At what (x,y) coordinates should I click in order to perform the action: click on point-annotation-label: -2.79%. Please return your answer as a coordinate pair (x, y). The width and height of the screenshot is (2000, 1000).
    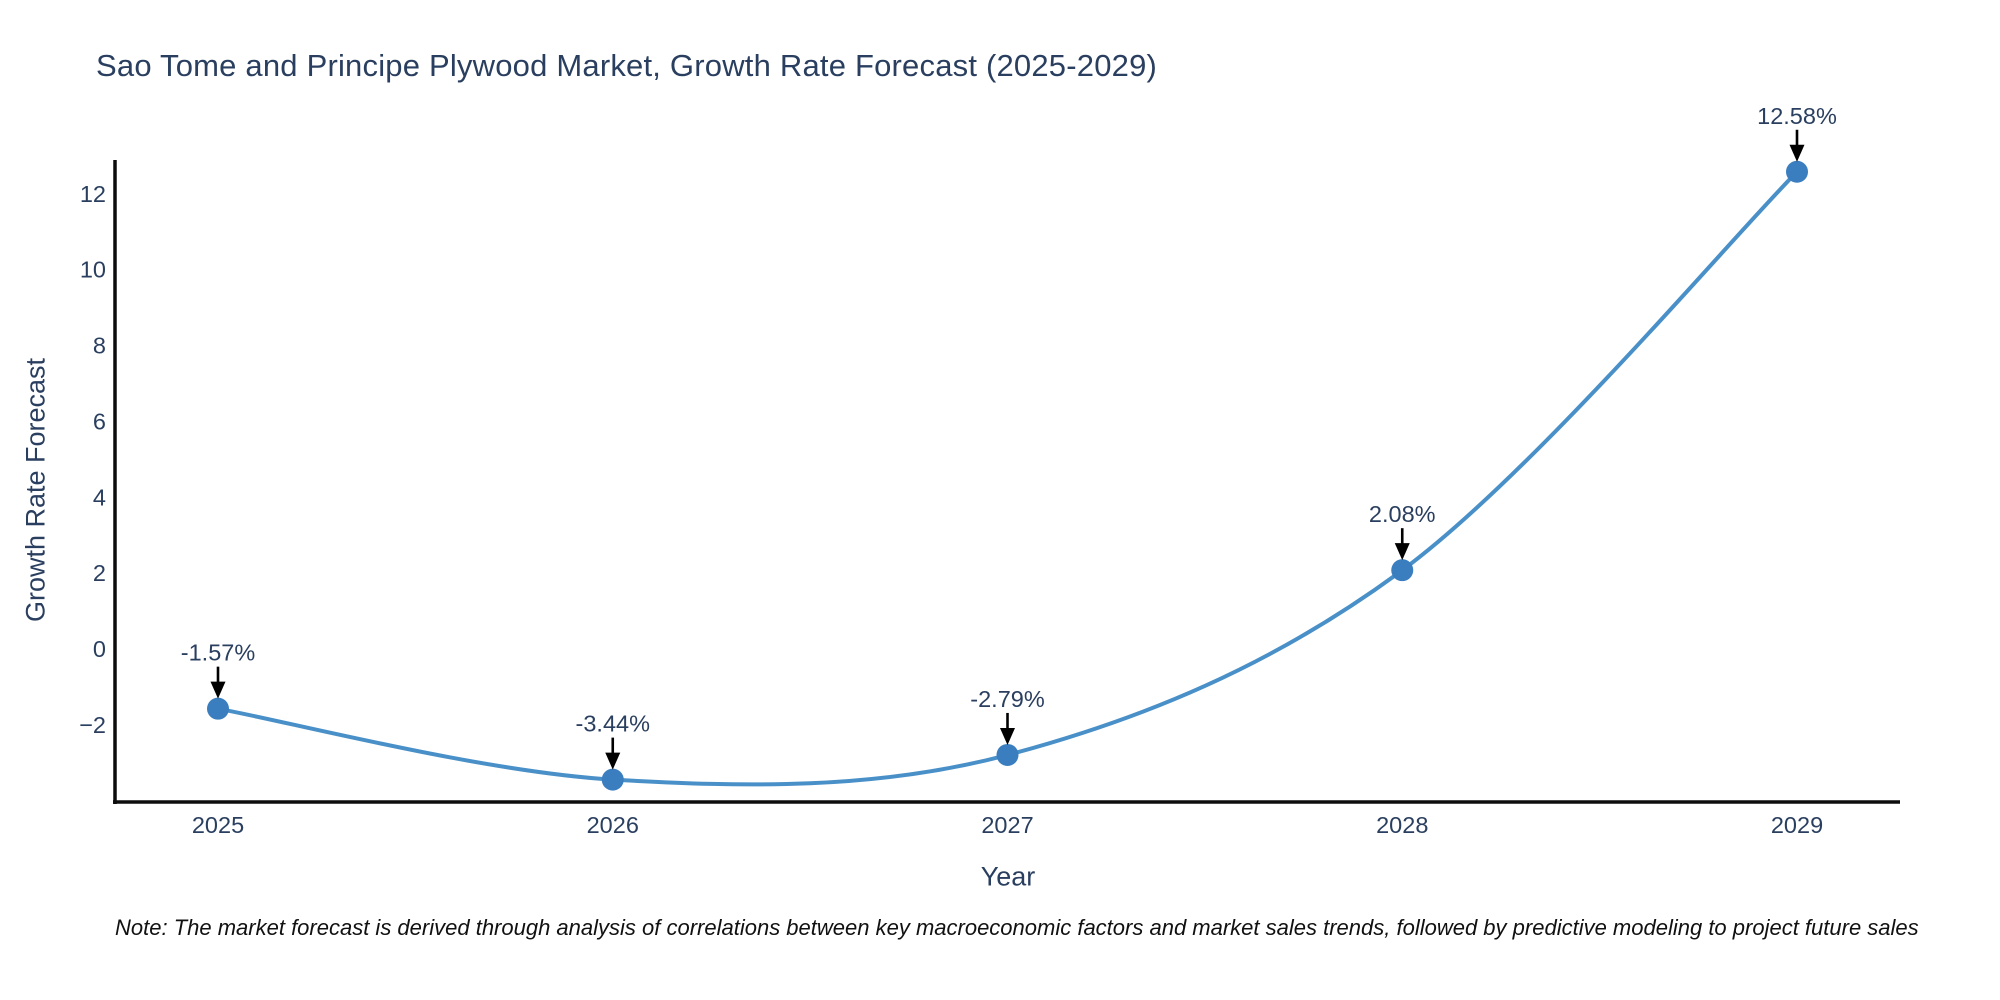
    Looking at the image, I should click on (1007, 699).